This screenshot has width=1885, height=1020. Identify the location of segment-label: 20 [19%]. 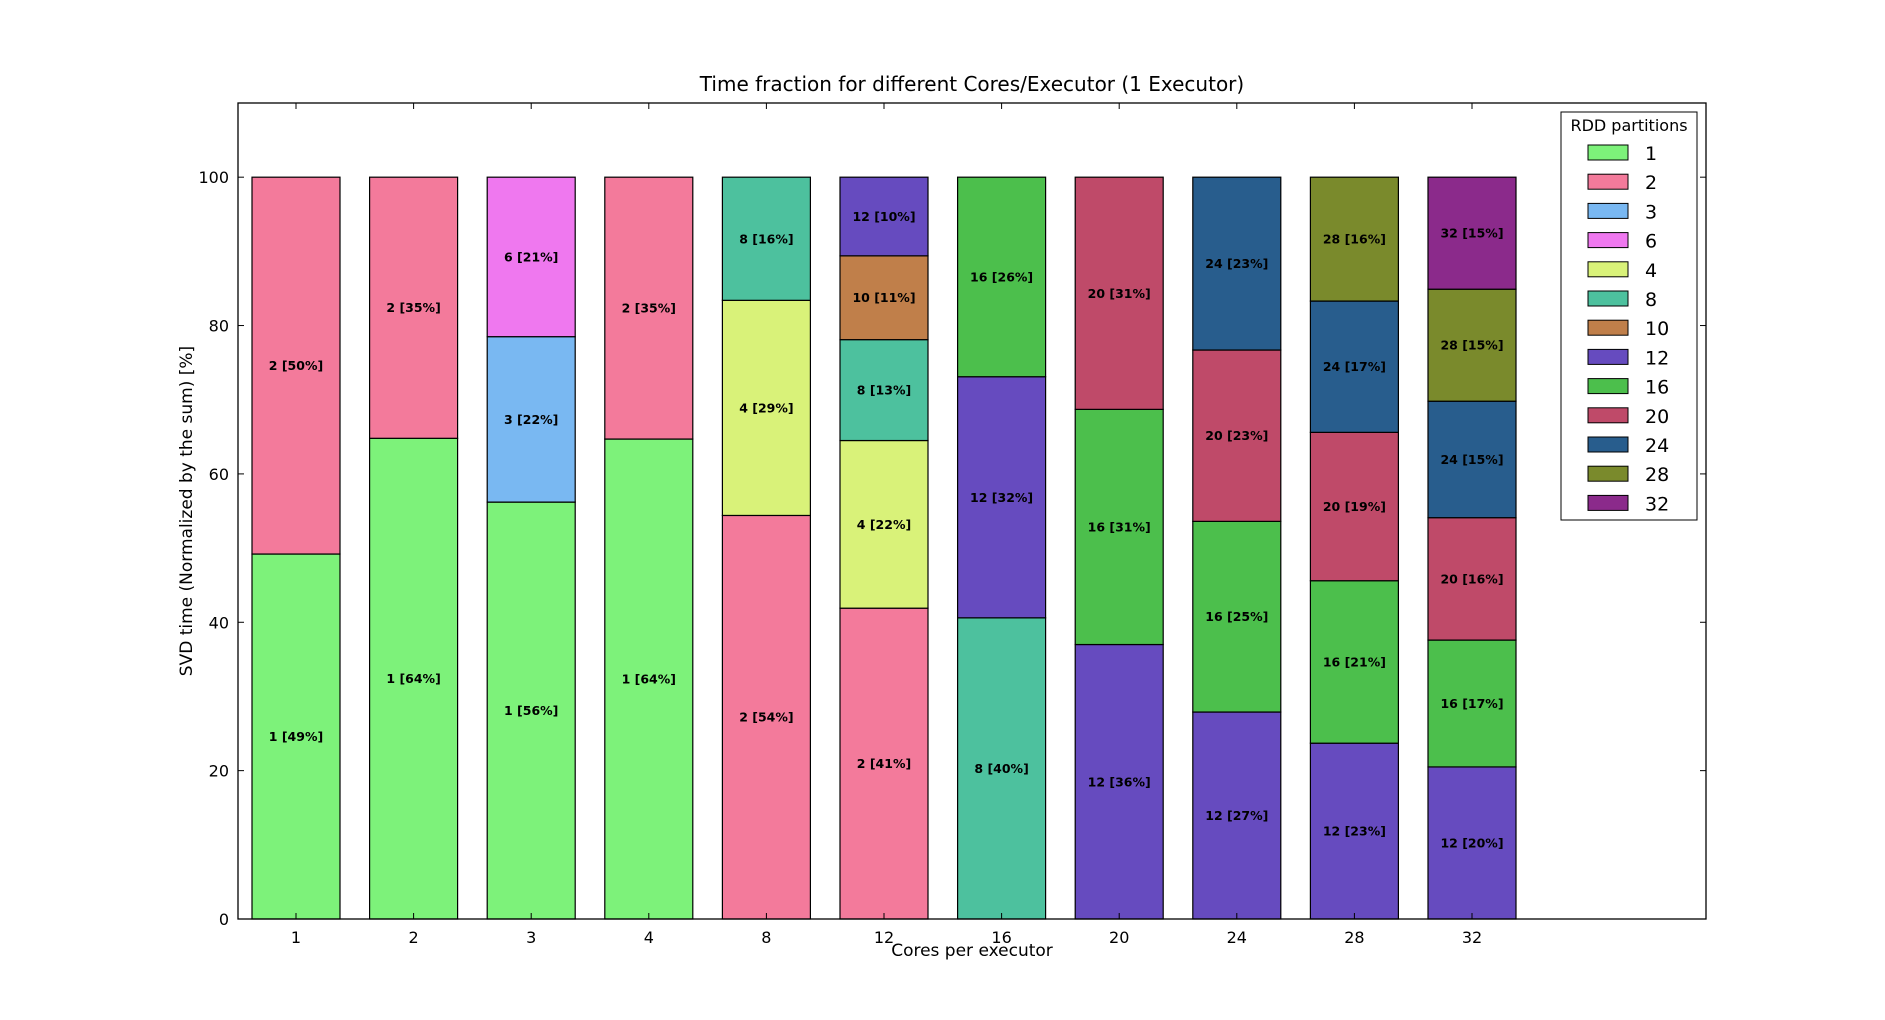
(1354, 506).